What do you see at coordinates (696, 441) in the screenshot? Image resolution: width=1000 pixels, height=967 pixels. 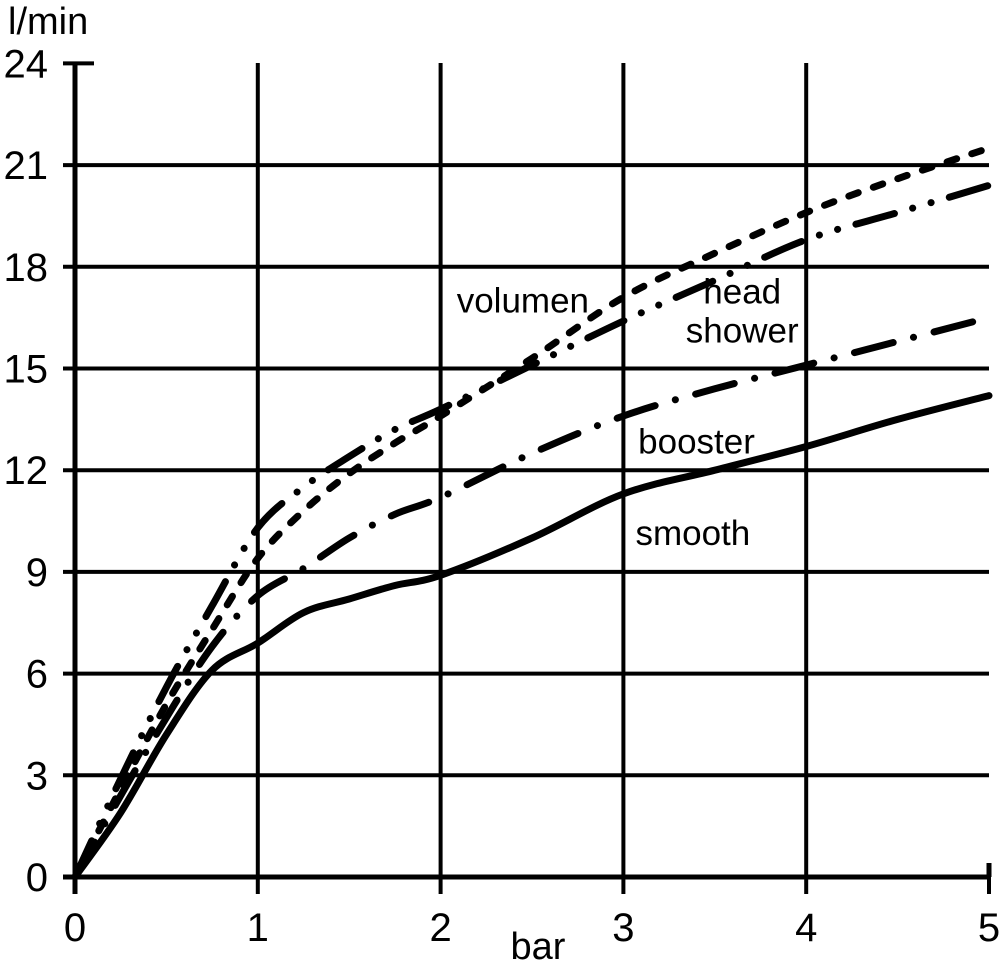 I see `series-booster-label: booster` at bounding box center [696, 441].